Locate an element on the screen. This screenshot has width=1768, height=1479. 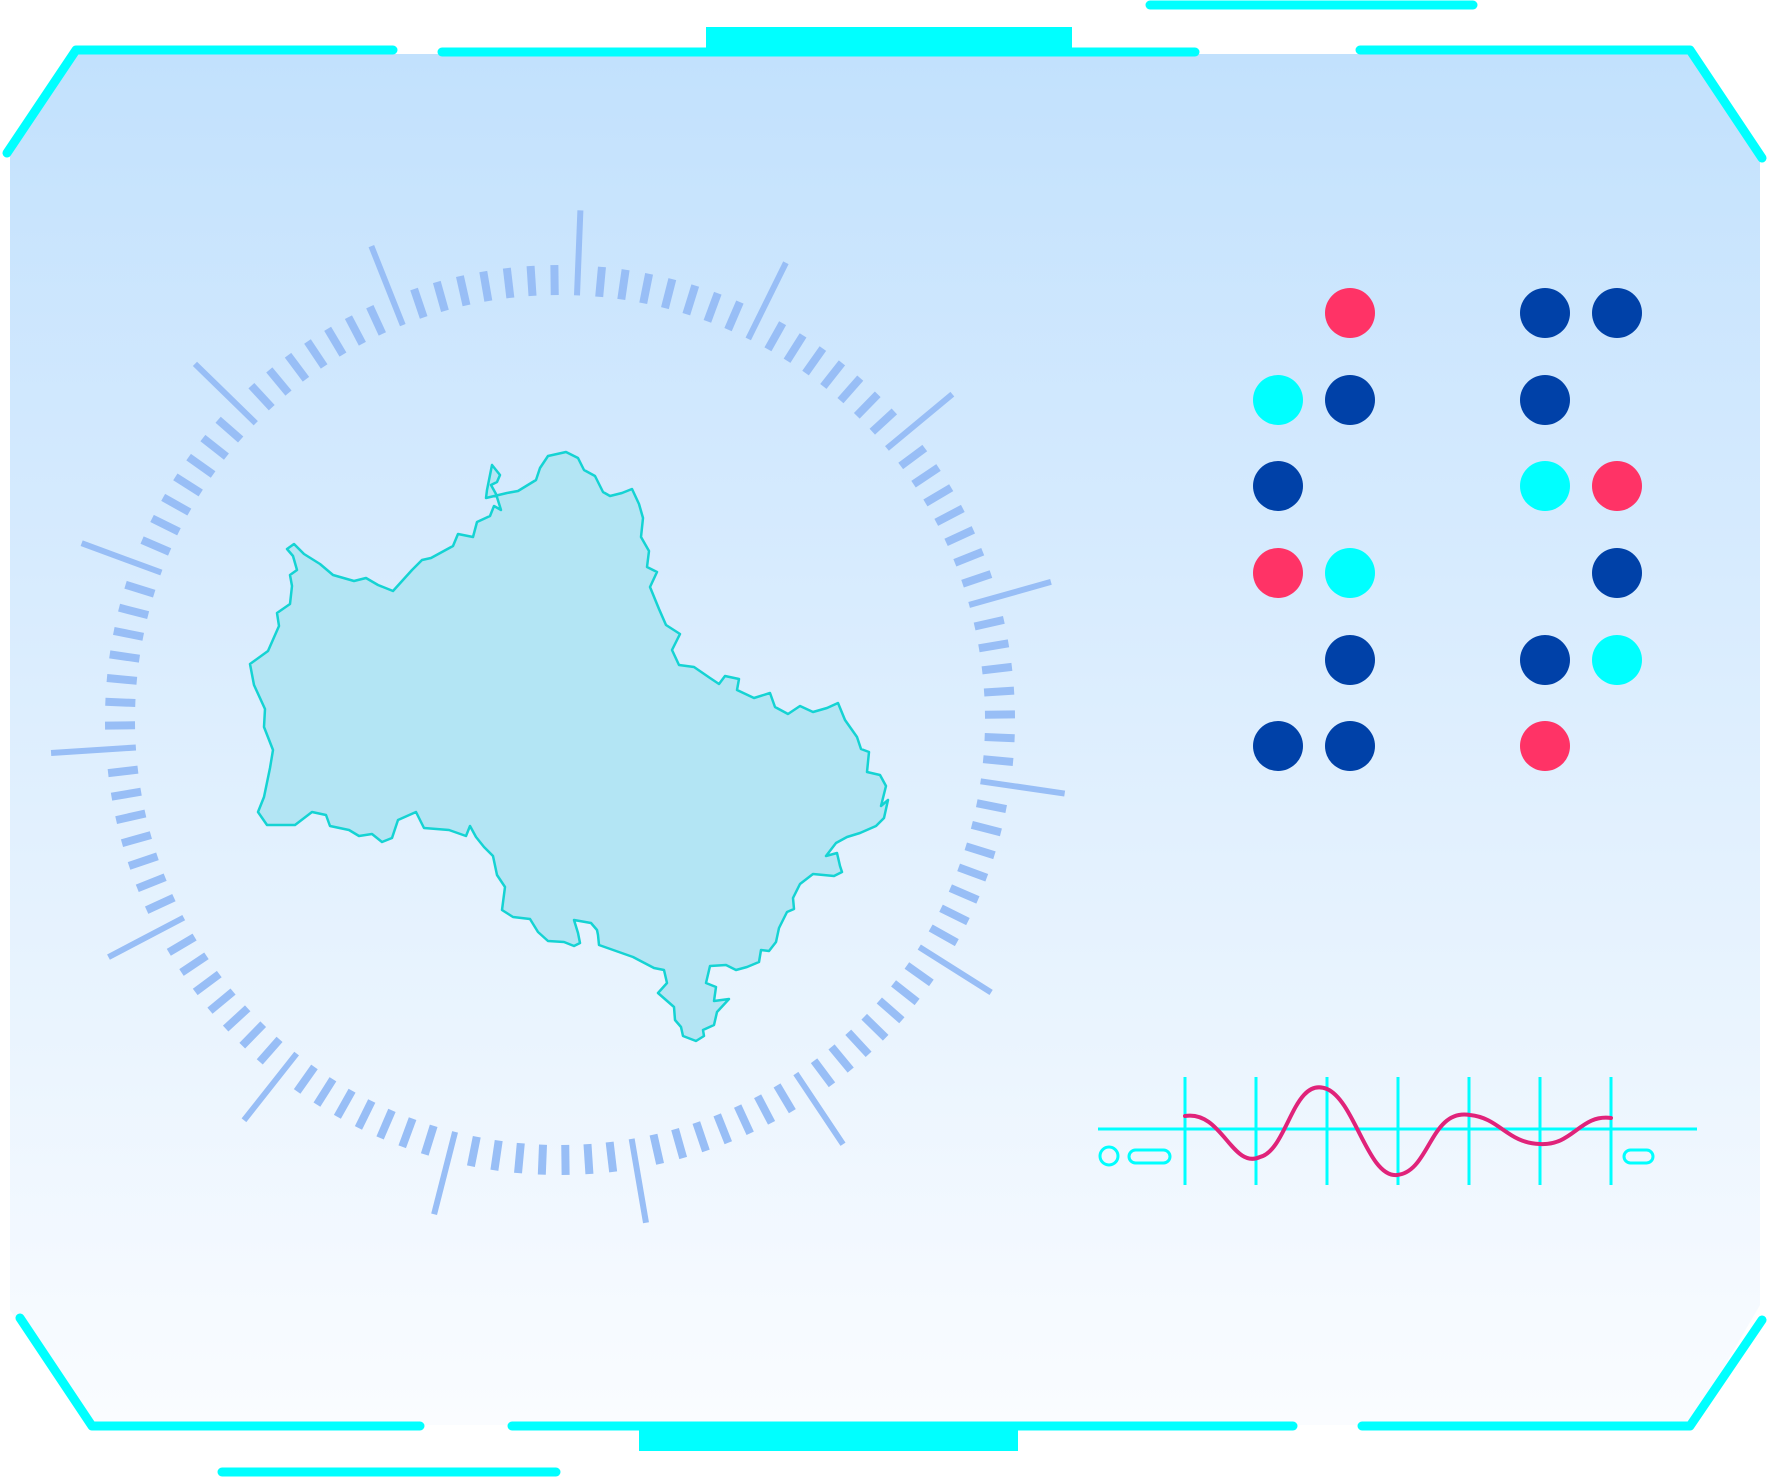
oscilloscope-pill-left-icon is located at coordinates (1149, 1156).